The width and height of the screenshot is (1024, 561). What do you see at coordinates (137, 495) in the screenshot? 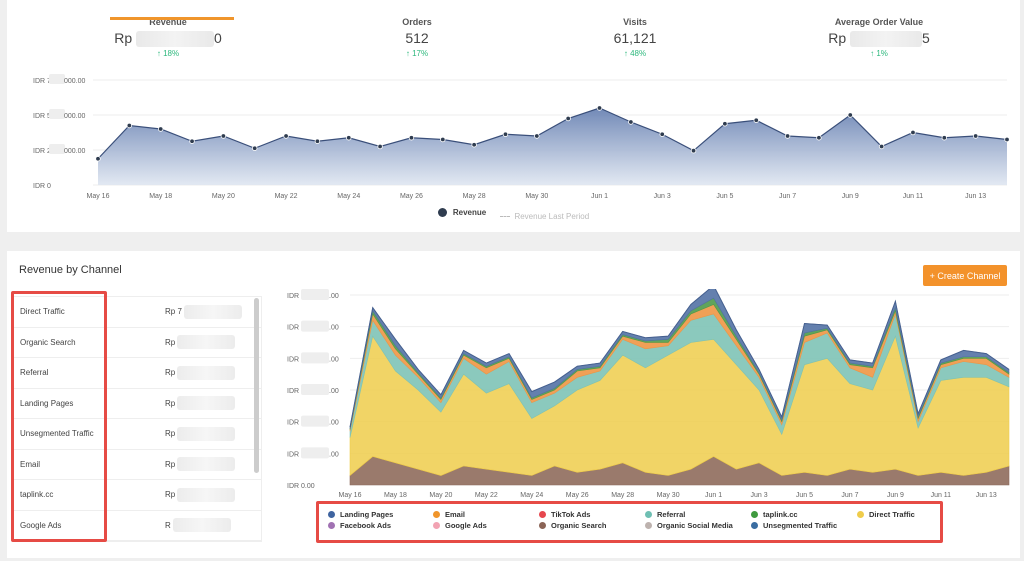
I see `channel-row: taplink.cc Rp` at bounding box center [137, 495].